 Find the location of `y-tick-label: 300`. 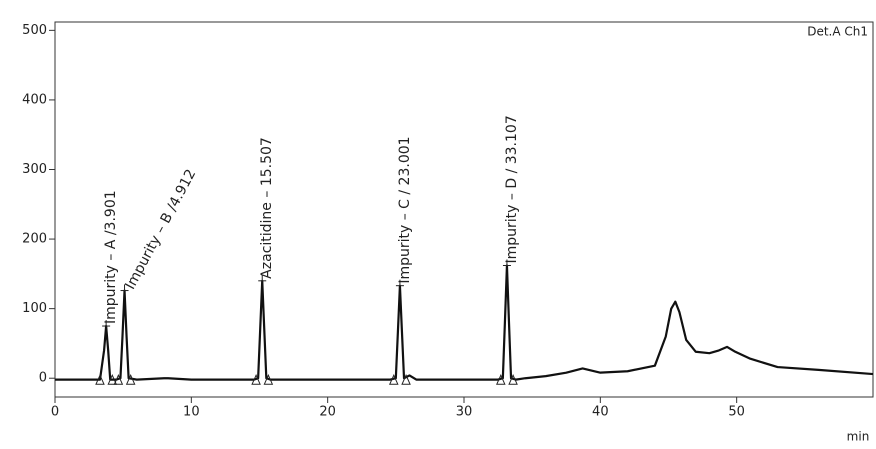

y-tick-label: 300 is located at coordinates (34, 169).